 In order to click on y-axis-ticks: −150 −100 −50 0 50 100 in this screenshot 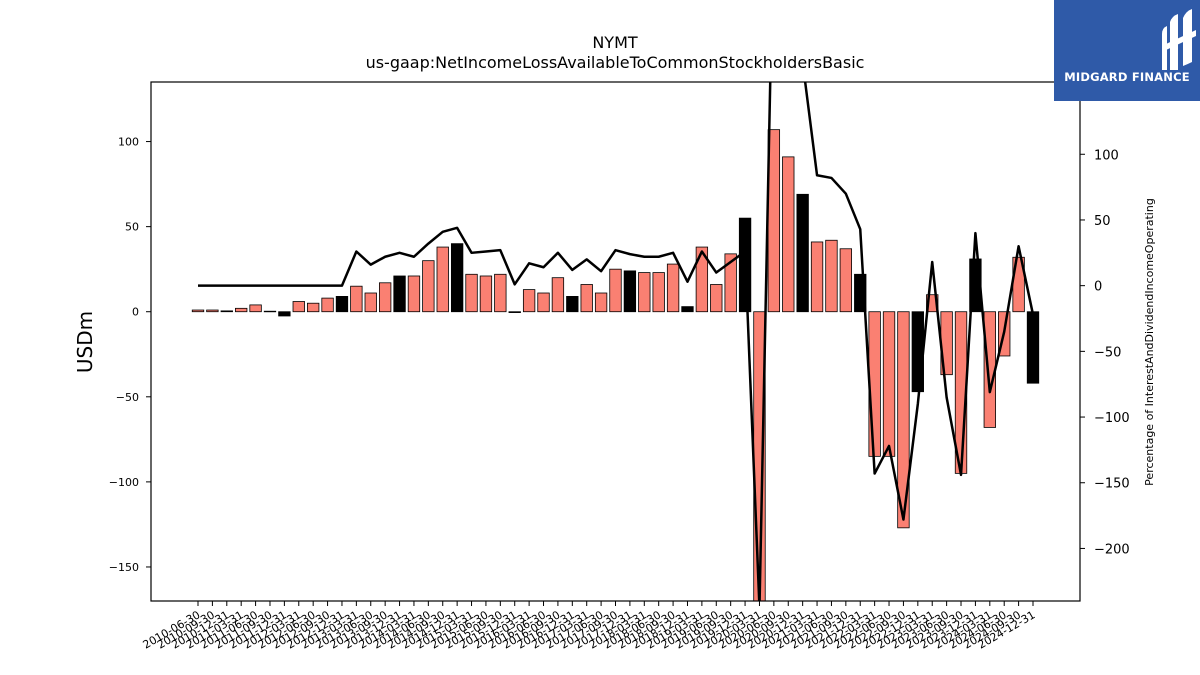, I will do `click(130, 355)`.